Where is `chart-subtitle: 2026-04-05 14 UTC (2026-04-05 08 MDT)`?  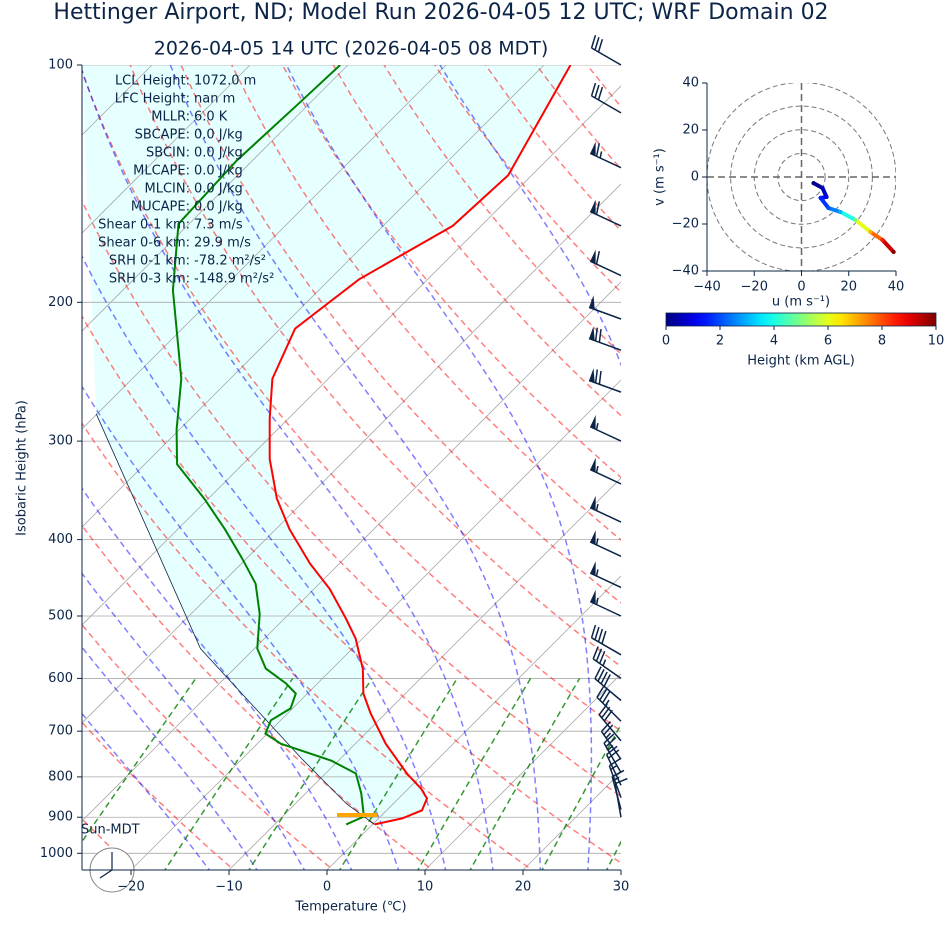
chart-subtitle: 2026-04-05 14 UTC (2026-04-05 08 MDT) is located at coordinates (351, 49).